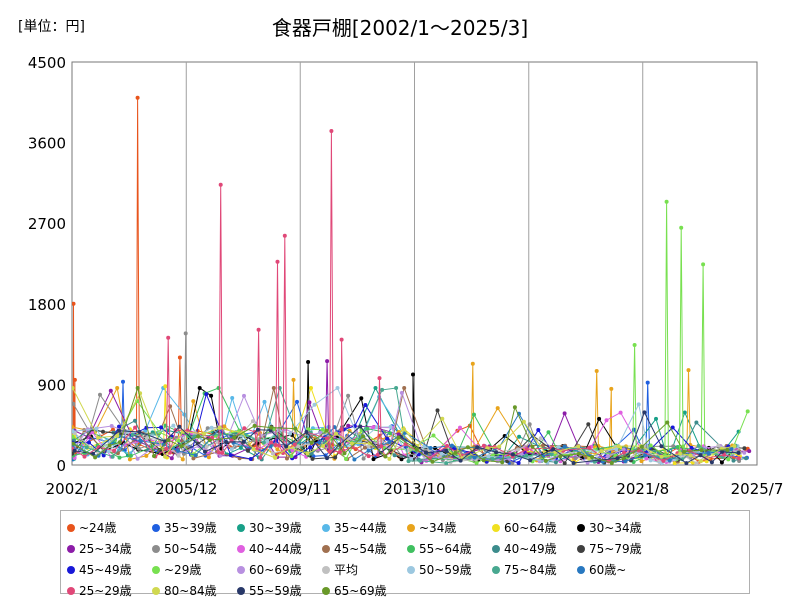  What do you see at coordinates (346, 570) in the screenshot?
I see `legend-label: 平均` at bounding box center [346, 570].